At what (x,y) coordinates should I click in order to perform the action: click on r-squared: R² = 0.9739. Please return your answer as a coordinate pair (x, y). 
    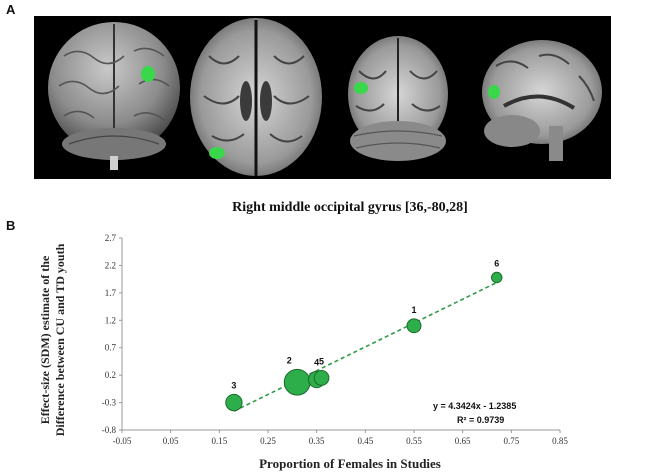
    Looking at the image, I should click on (480, 420).